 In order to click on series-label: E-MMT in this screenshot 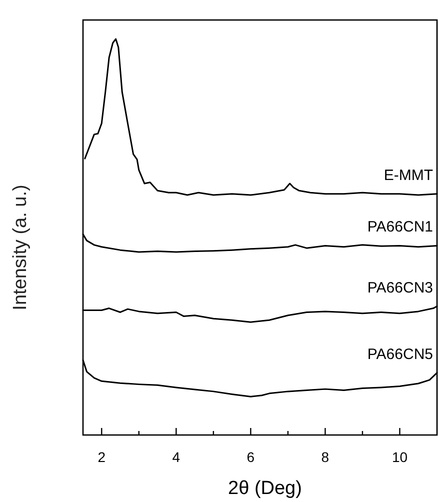, I will do `click(408, 175)`.